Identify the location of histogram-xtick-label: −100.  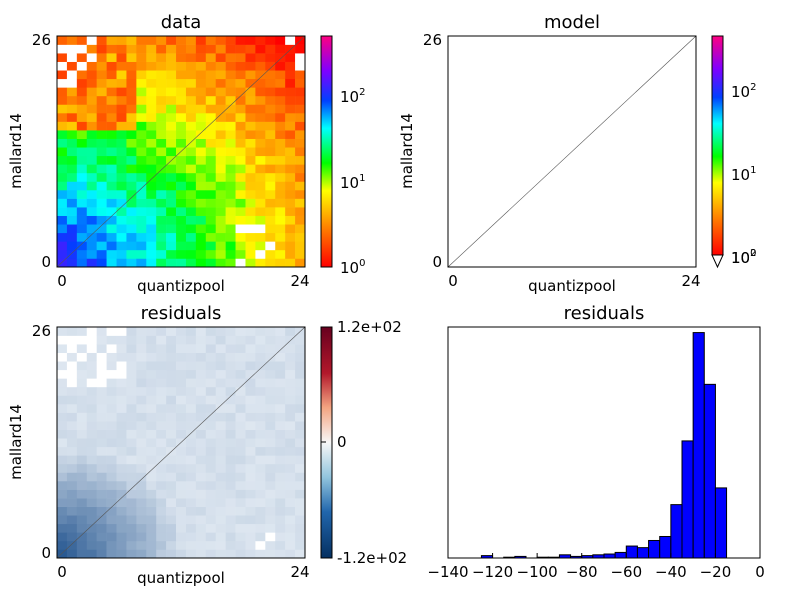
(537, 572).